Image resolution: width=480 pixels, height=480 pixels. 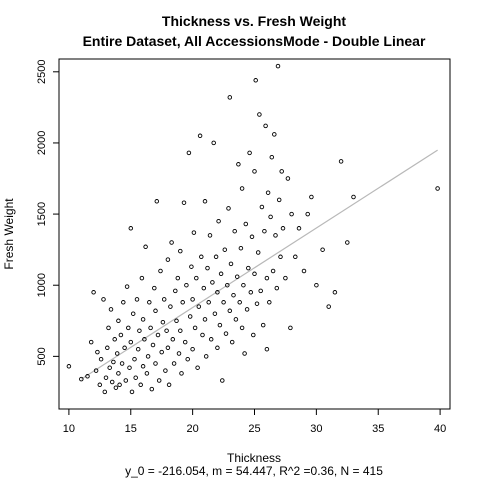 What do you see at coordinates (254, 421) in the screenshot?
I see `x-axis: 10 15 20 25 30 35 40` at bounding box center [254, 421].